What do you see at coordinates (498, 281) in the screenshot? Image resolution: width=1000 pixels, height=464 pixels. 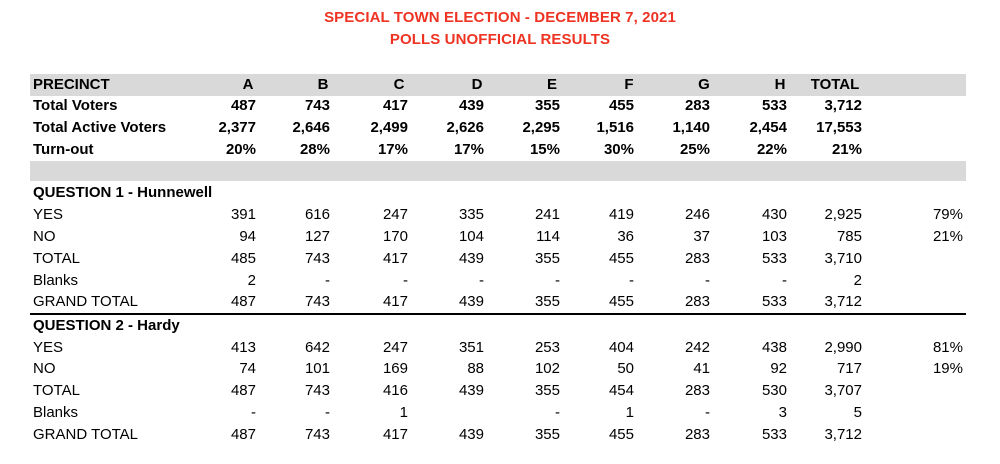 I see `question-1-row: Blanks 2 - - - - - - - 2` at bounding box center [498, 281].